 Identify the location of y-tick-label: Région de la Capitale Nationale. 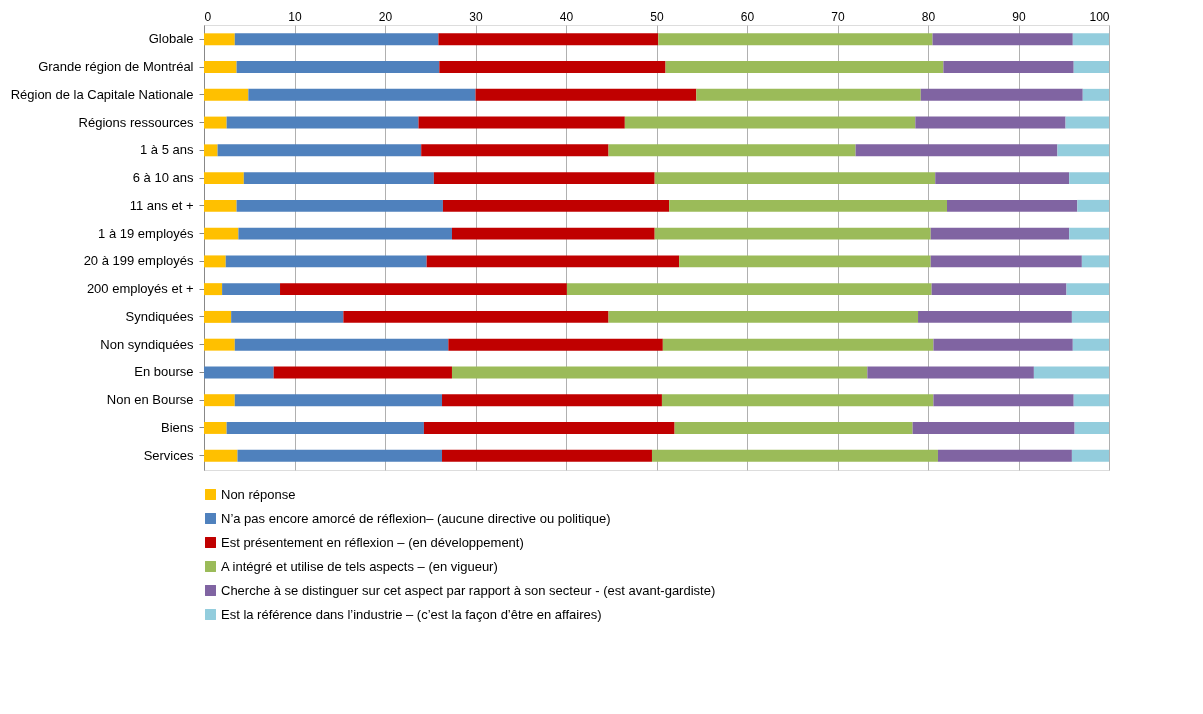
(102, 94).